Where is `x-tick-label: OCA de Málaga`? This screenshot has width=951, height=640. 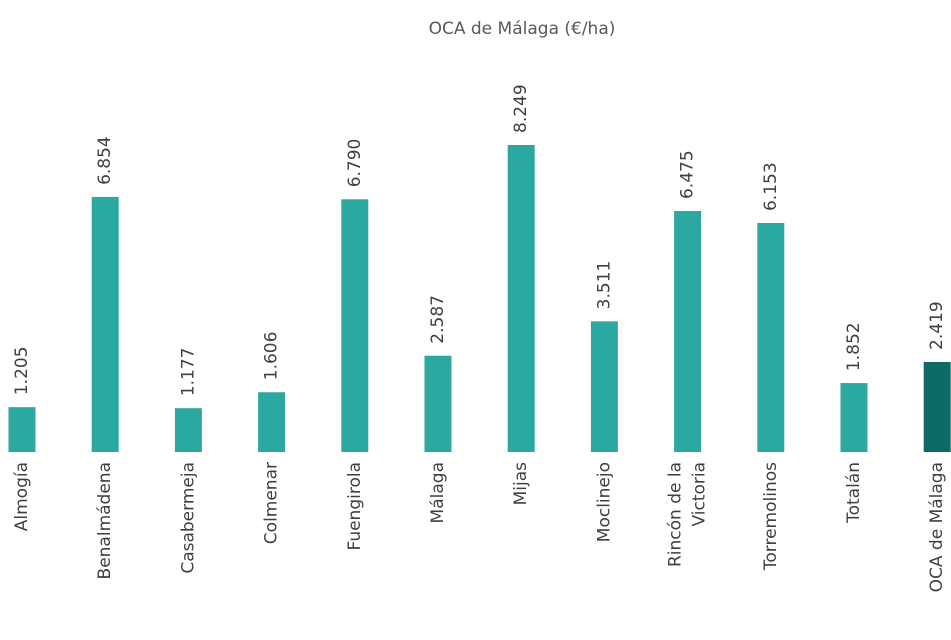
x-tick-label: OCA de Málaga is located at coordinates (937, 527).